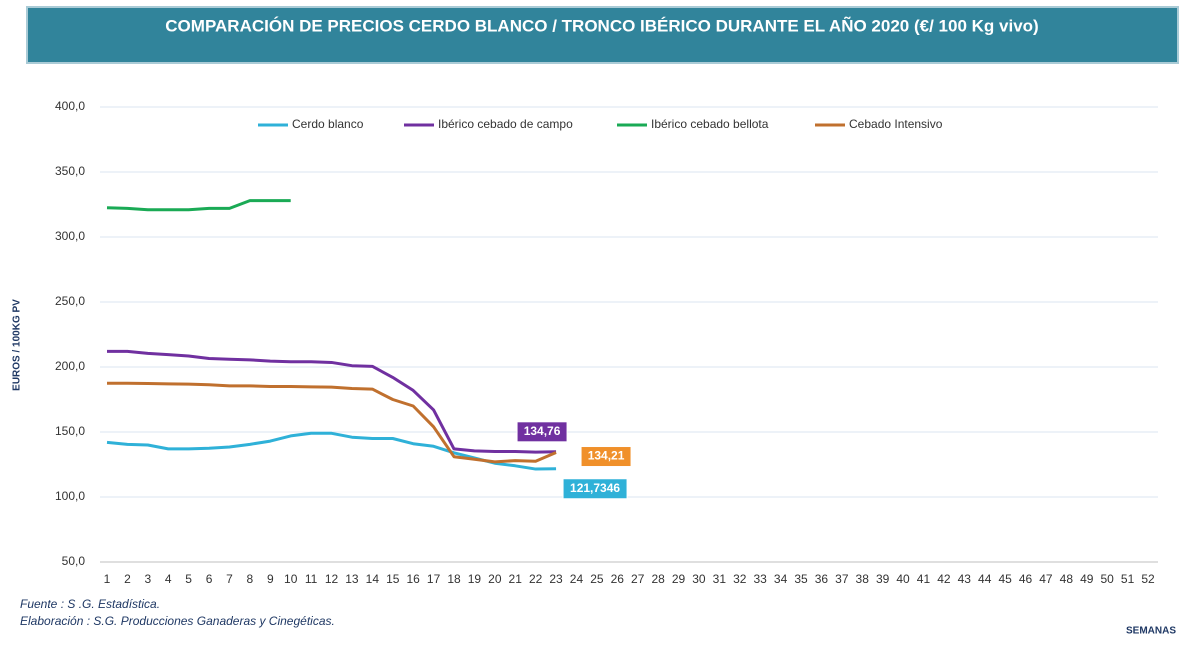 This screenshot has width=1184, height=647. What do you see at coordinates (70, 496) in the screenshot?
I see `y-tick-label: 100,0` at bounding box center [70, 496].